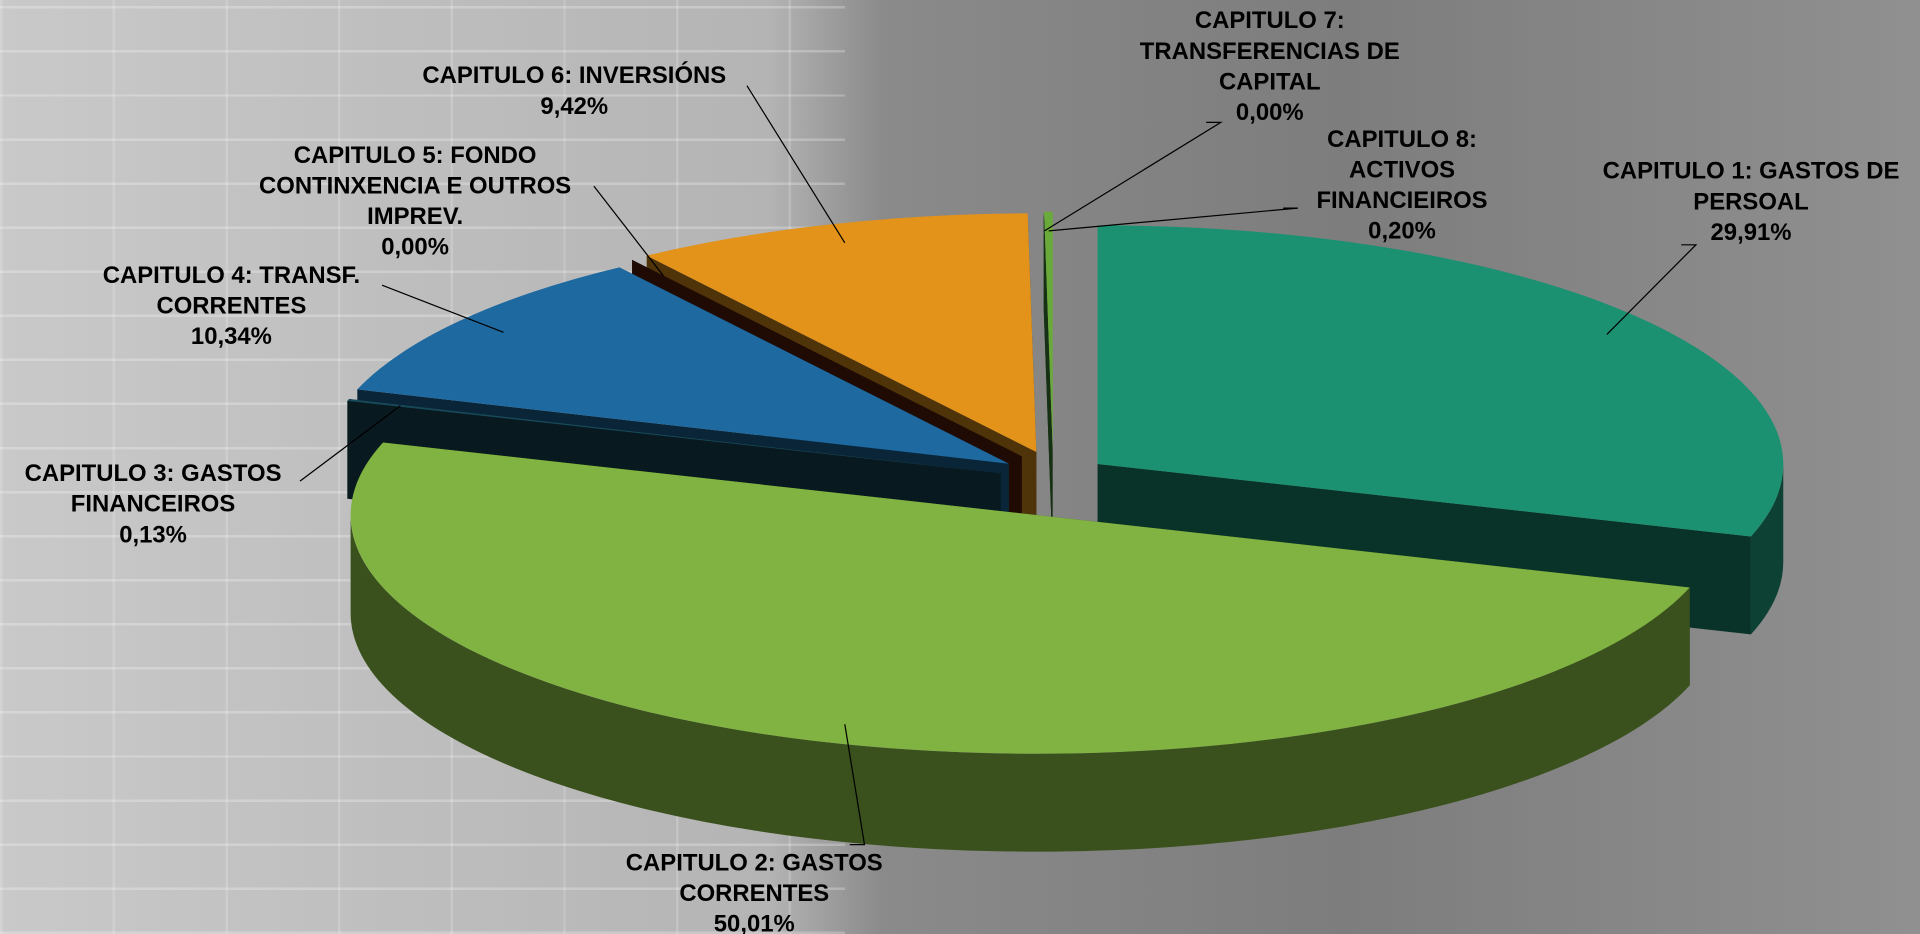 Image resolution: width=1920 pixels, height=934 pixels. I want to click on category-label: CAPITULO 7: TRANSFERENCIAS DE CAPITAL, so click(1269, 51).